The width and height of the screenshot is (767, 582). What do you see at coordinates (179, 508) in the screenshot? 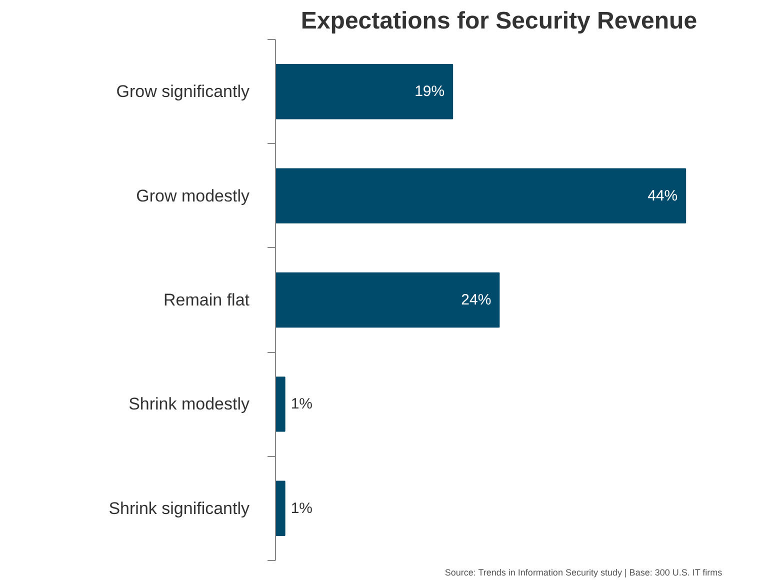
I see `y-tick-label: Shrink significantly` at bounding box center [179, 508].